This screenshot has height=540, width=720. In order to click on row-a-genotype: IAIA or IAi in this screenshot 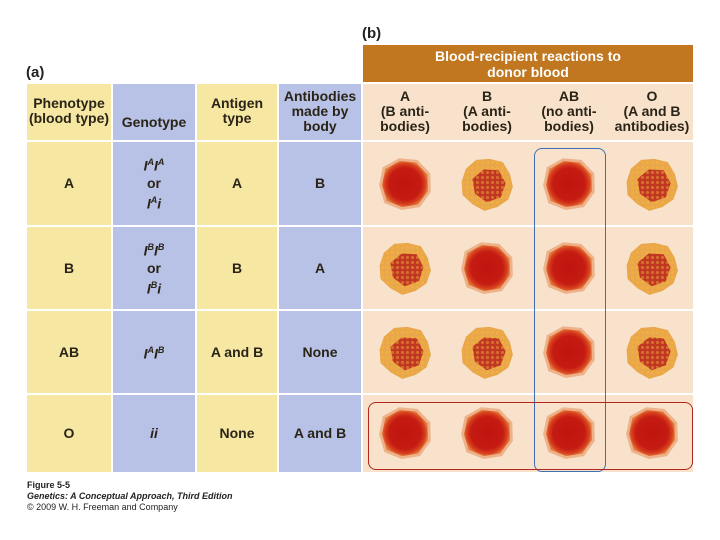, I will do `click(154, 184)`.